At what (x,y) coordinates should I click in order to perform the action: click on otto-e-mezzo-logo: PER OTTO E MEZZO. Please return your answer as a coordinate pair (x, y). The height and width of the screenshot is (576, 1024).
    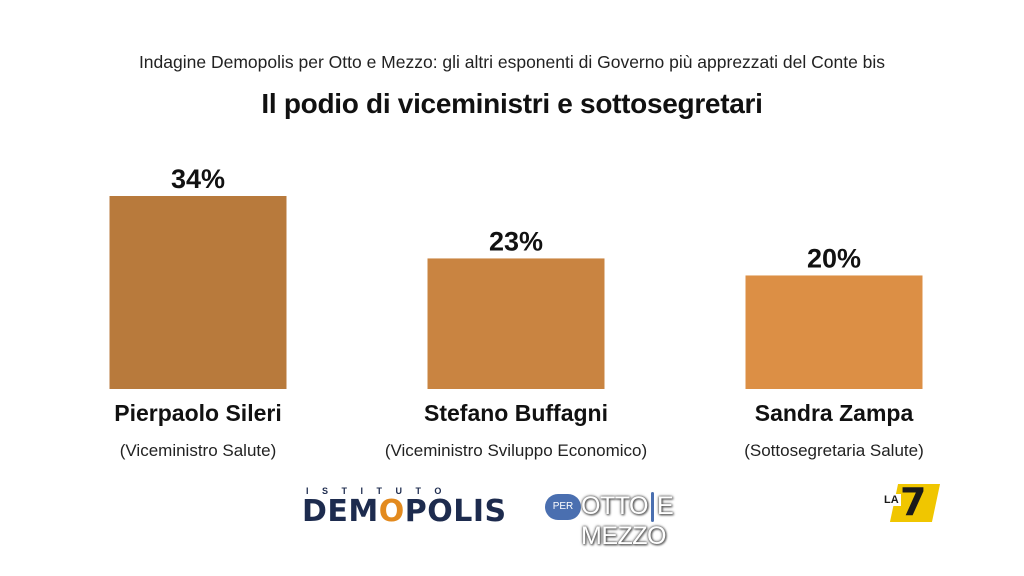
    Looking at the image, I should click on (650, 519).